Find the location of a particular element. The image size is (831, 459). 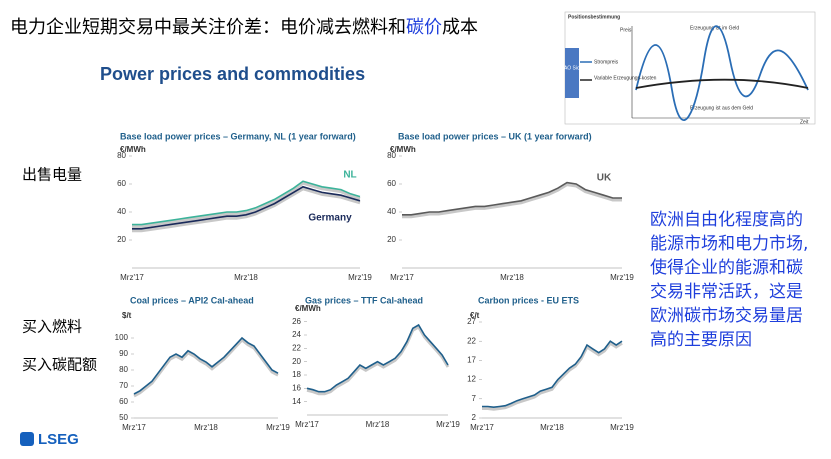

y-tick-label: 90 is located at coordinates (123, 353).